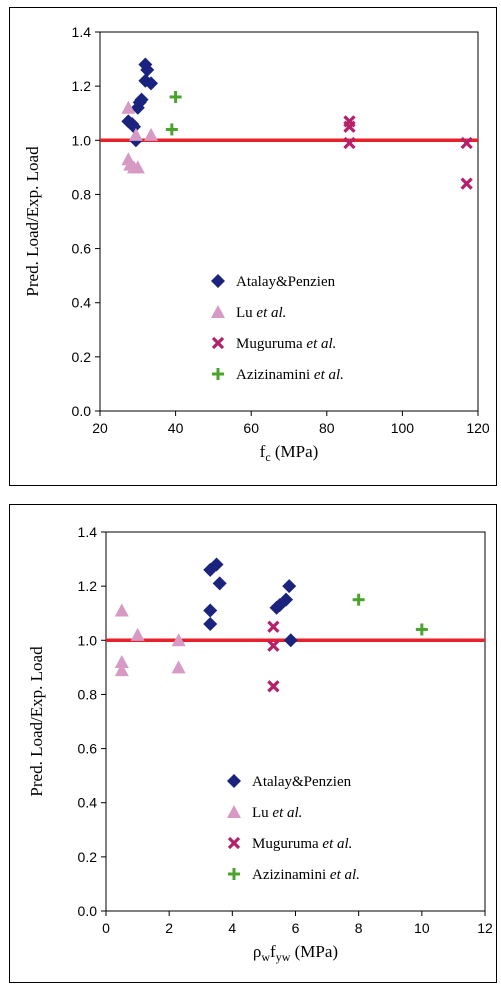  What do you see at coordinates (88, 586) in the screenshot?
I see `c2-y-tick-label: 1.2` at bounding box center [88, 586].